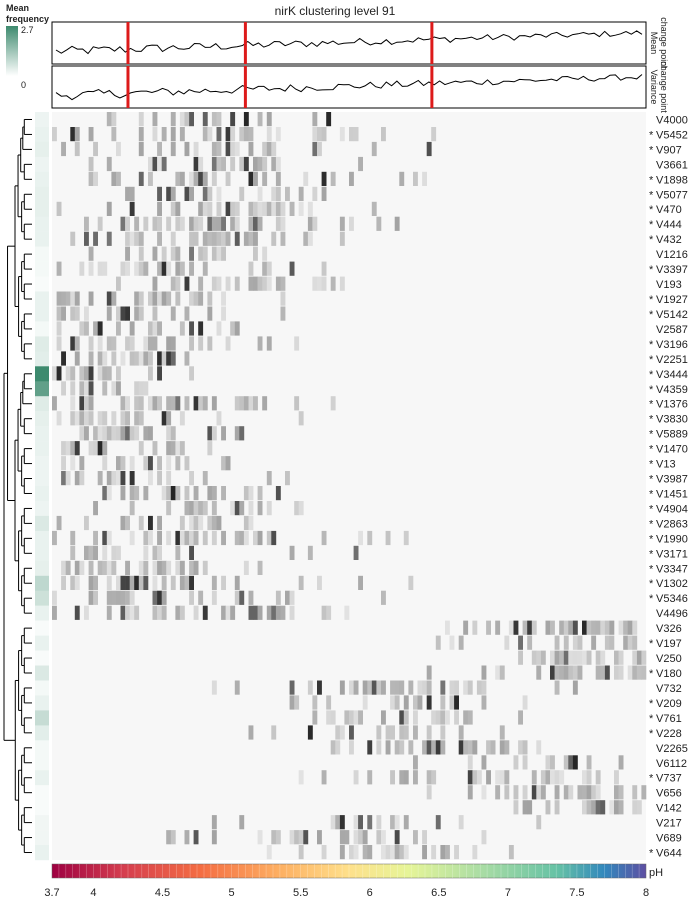 The image size is (700, 900). I want to click on mean-frequency-sidebar, so click(42, 486).